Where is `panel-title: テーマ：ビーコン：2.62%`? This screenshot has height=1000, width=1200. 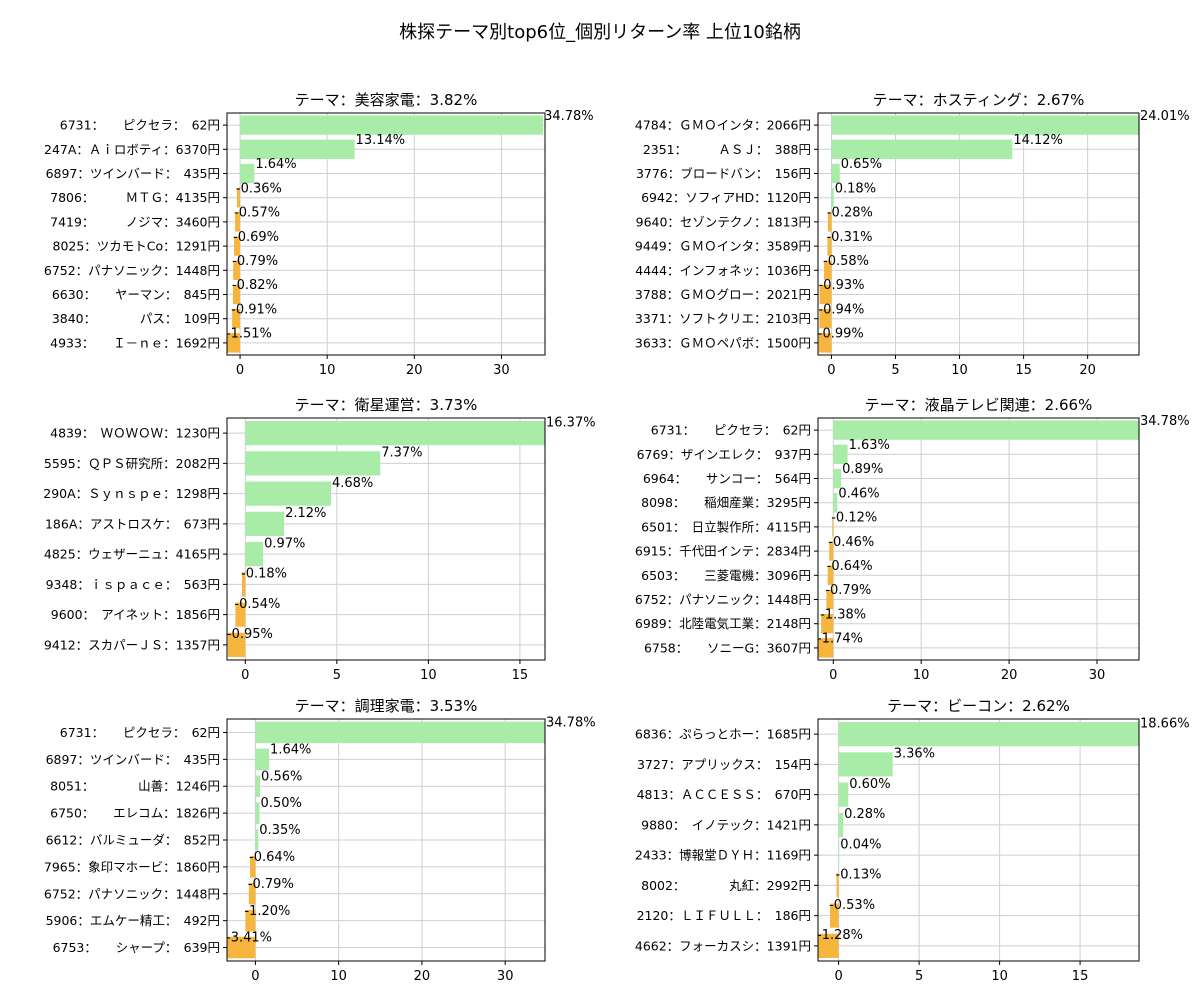
panel-title: テーマ：ビーコン：2.62% is located at coordinates (978, 706).